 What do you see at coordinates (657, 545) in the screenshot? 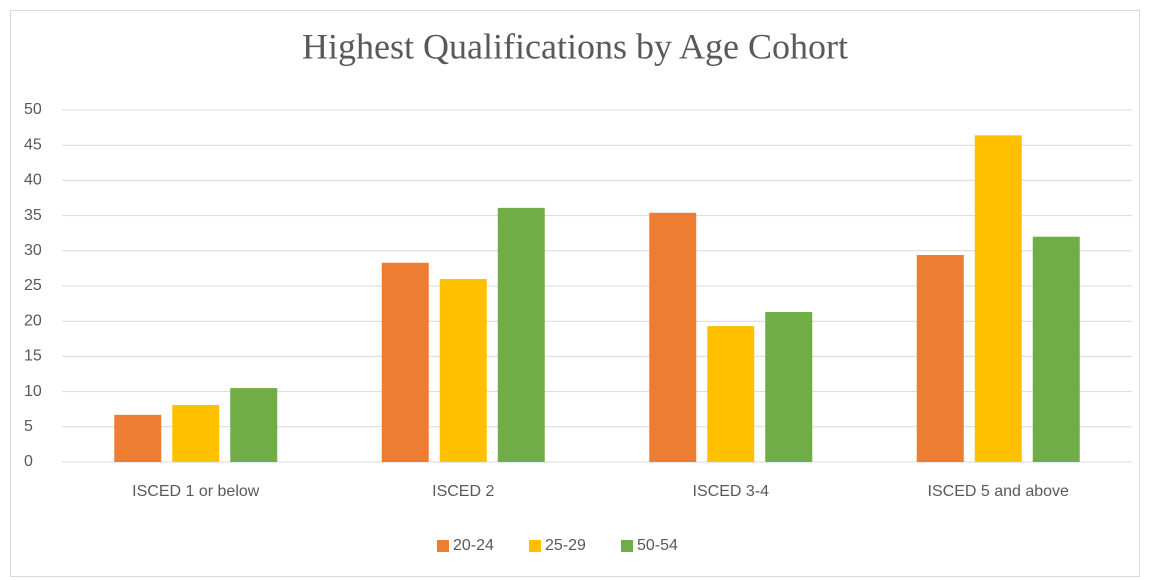
I see `legend-label: 50-54` at bounding box center [657, 545].